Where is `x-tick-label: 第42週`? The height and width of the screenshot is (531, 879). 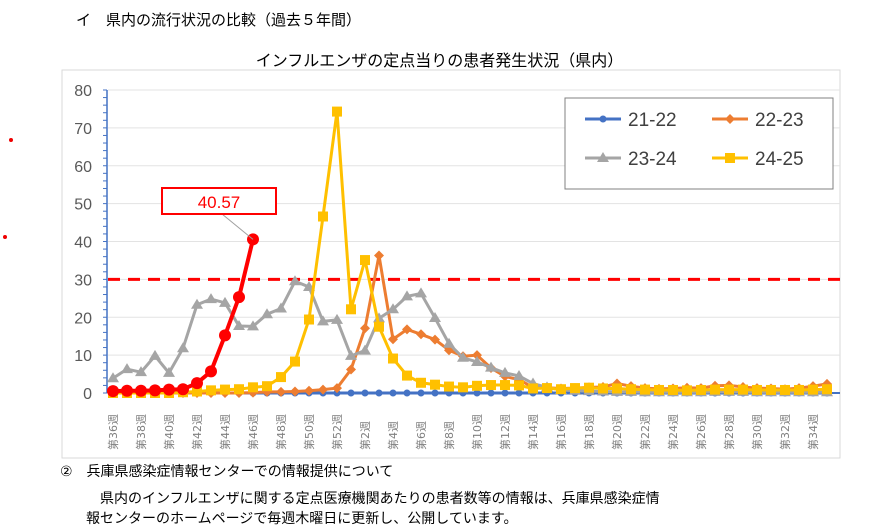 x-tick-label: 第42週 is located at coordinates (197, 432).